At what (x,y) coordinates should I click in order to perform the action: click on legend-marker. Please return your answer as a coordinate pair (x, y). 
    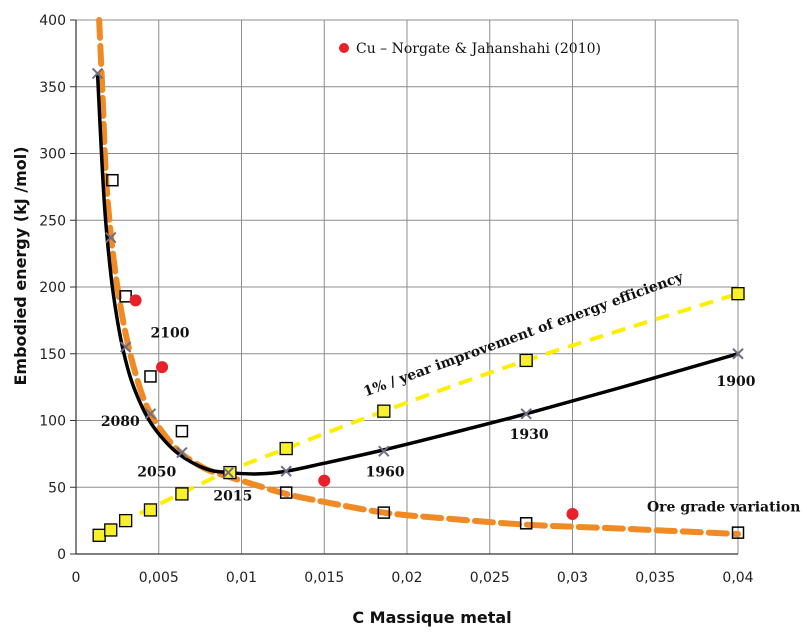
    Looking at the image, I should click on (344, 48).